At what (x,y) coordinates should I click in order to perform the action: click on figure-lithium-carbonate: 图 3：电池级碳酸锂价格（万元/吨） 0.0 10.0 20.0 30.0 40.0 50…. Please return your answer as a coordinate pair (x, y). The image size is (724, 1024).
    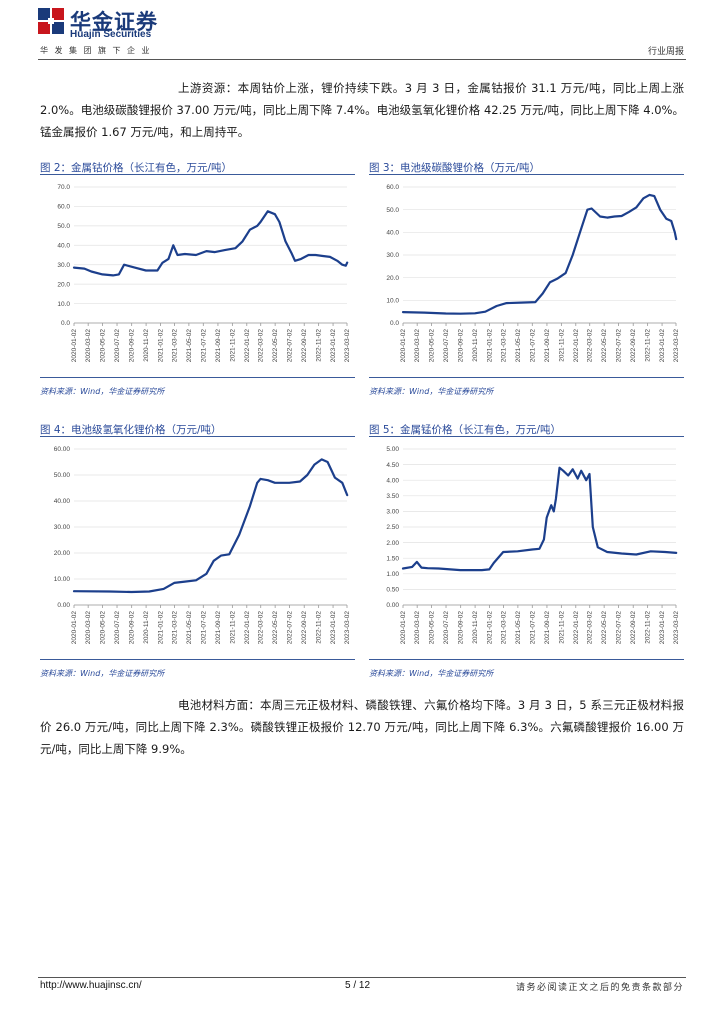
    Looking at the image, I should click on (526, 276).